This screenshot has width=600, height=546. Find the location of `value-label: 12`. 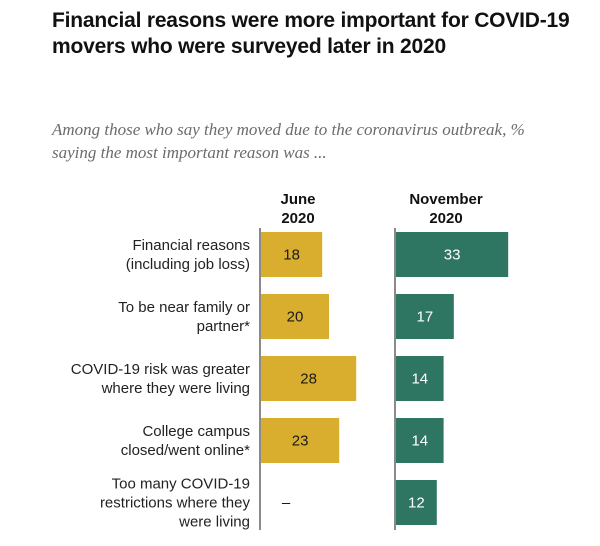

value-label: 12 is located at coordinates (416, 503).